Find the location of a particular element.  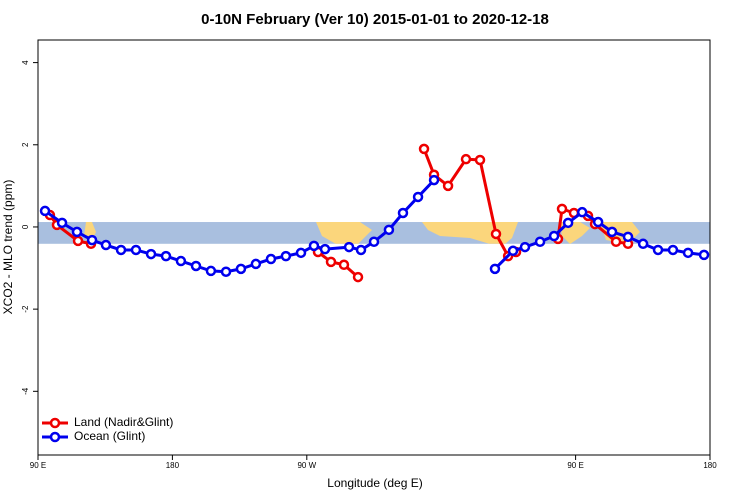

y-tick-label: -2 is located at coordinates (25, 309).